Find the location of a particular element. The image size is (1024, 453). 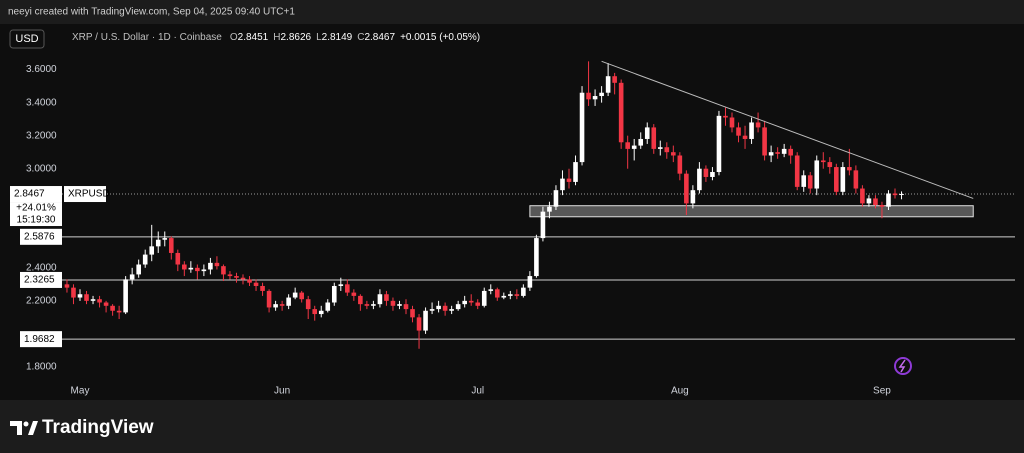

level-label: 1.9682 is located at coordinates (39, 339).